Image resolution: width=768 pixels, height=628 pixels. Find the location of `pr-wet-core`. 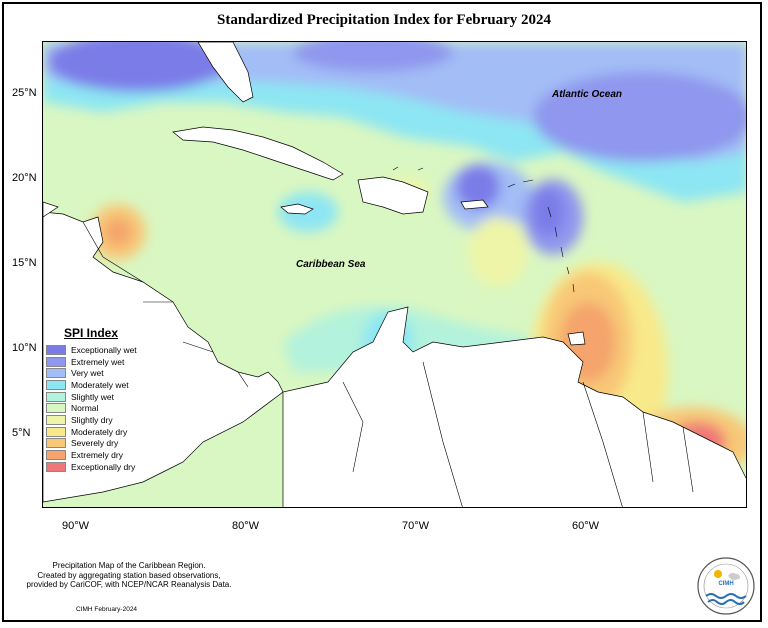

pr-wet-core is located at coordinates (478, 187).